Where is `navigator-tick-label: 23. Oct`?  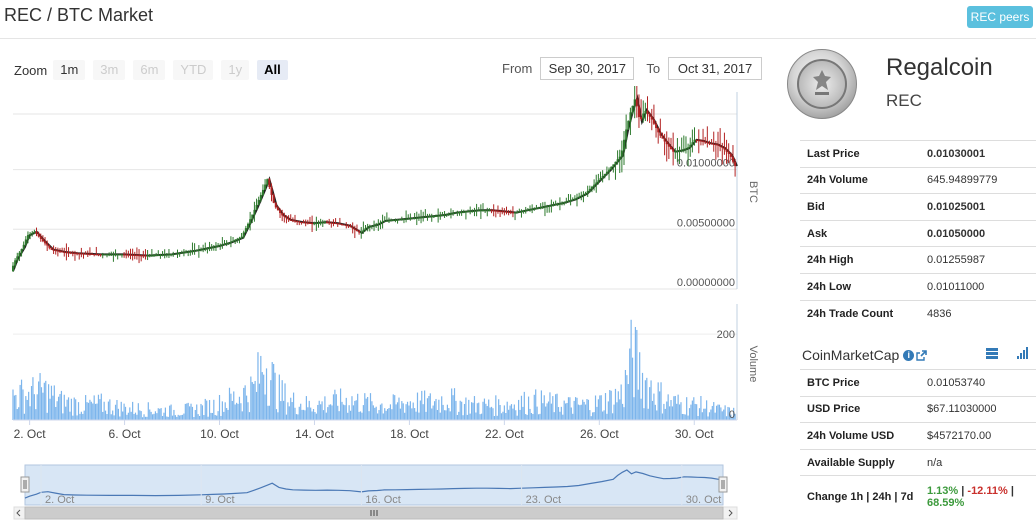
navigator-tick-label: 23. Oct is located at coordinates (543, 500).